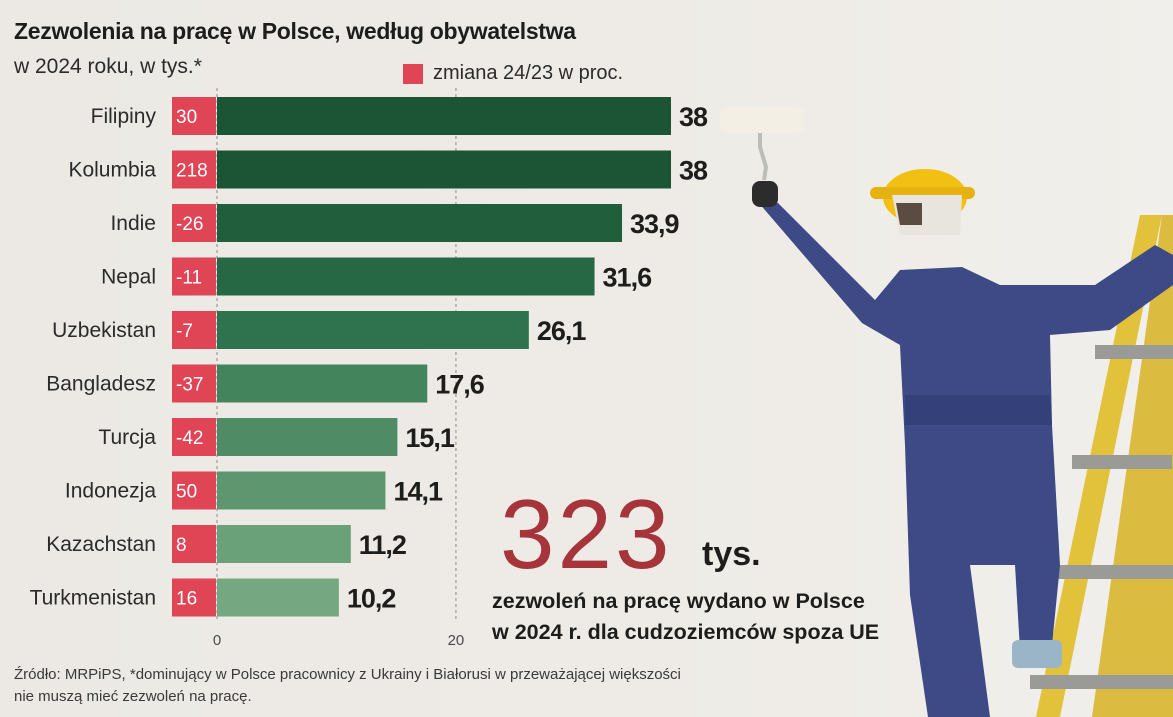 The image size is (1173, 717). I want to click on category-label: Kolumbia, so click(112, 170).